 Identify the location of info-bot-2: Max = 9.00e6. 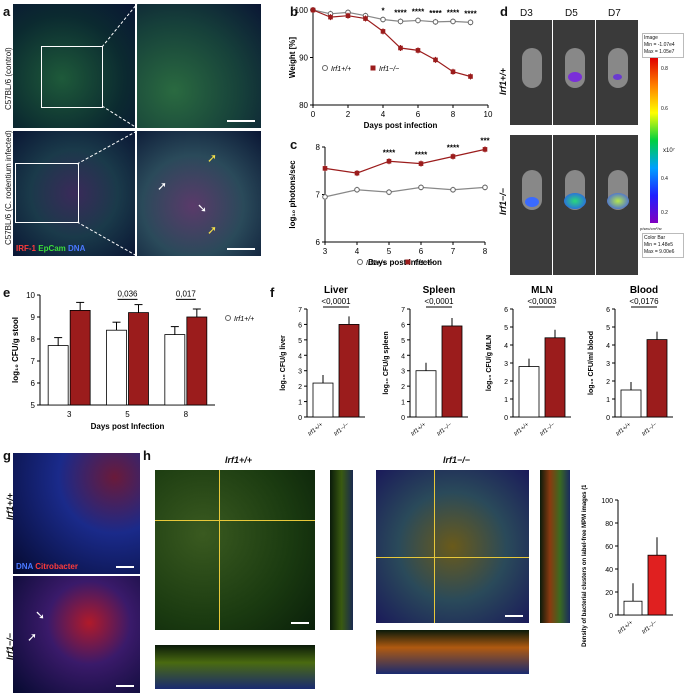
(659, 252).